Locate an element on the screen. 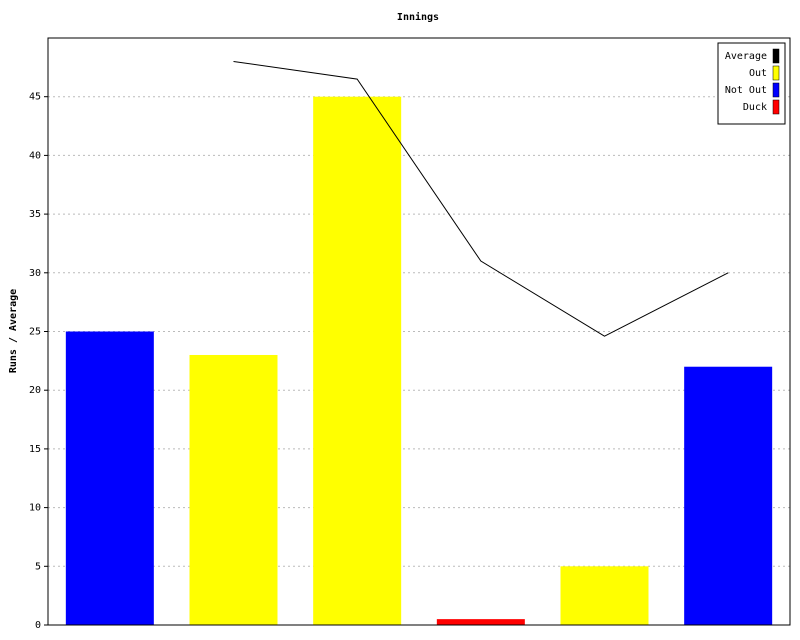 The image size is (800, 640). y-tick-label: 25 is located at coordinates (35, 332).